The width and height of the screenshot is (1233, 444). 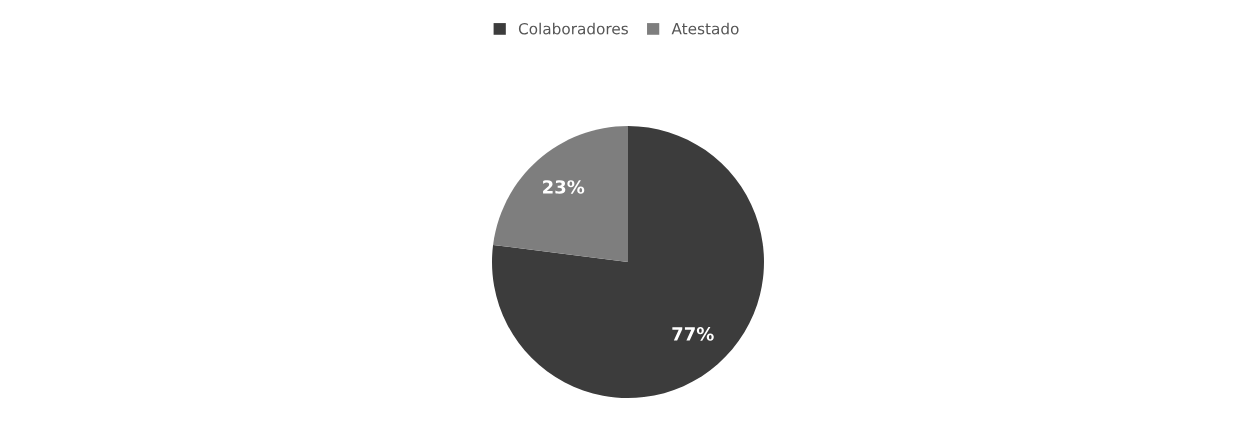 What do you see at coordinates (564, 187) in the screenshot?
I see `data-label: 23%` at bounding box center [564, 187].